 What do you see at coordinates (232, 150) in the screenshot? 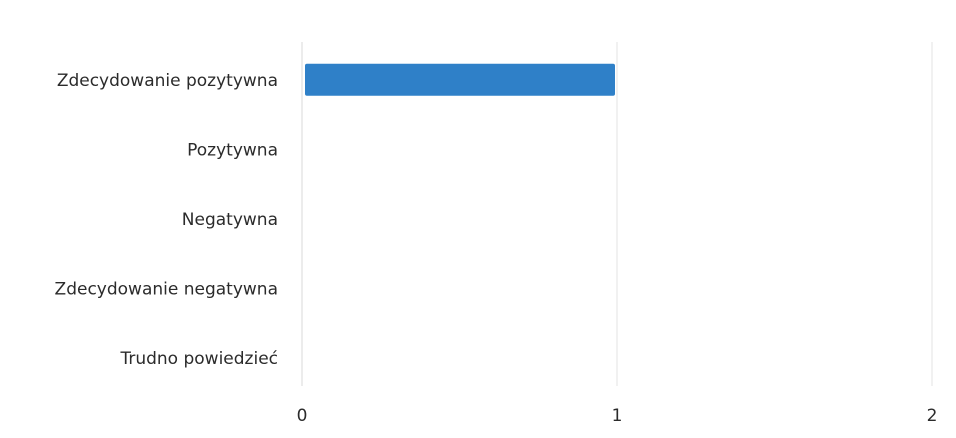
I see `category-label: Pozytywna` at bounding box center [232, 150].